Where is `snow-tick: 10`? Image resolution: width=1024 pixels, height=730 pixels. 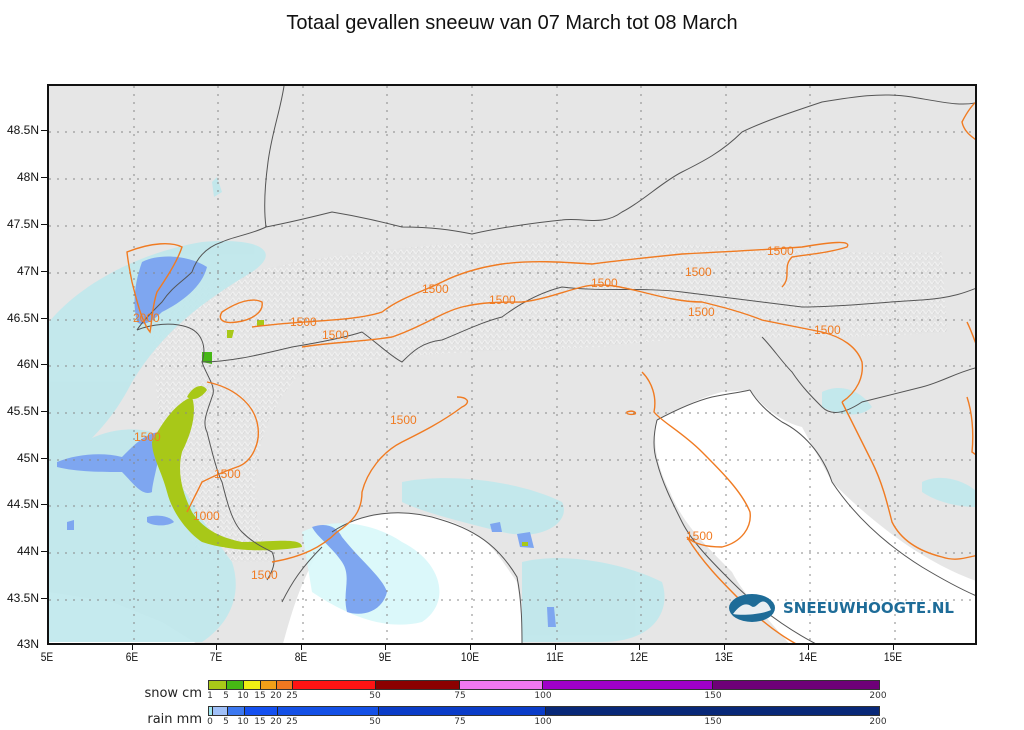
snow-tick: 10 is located at coordinates (243, 696).